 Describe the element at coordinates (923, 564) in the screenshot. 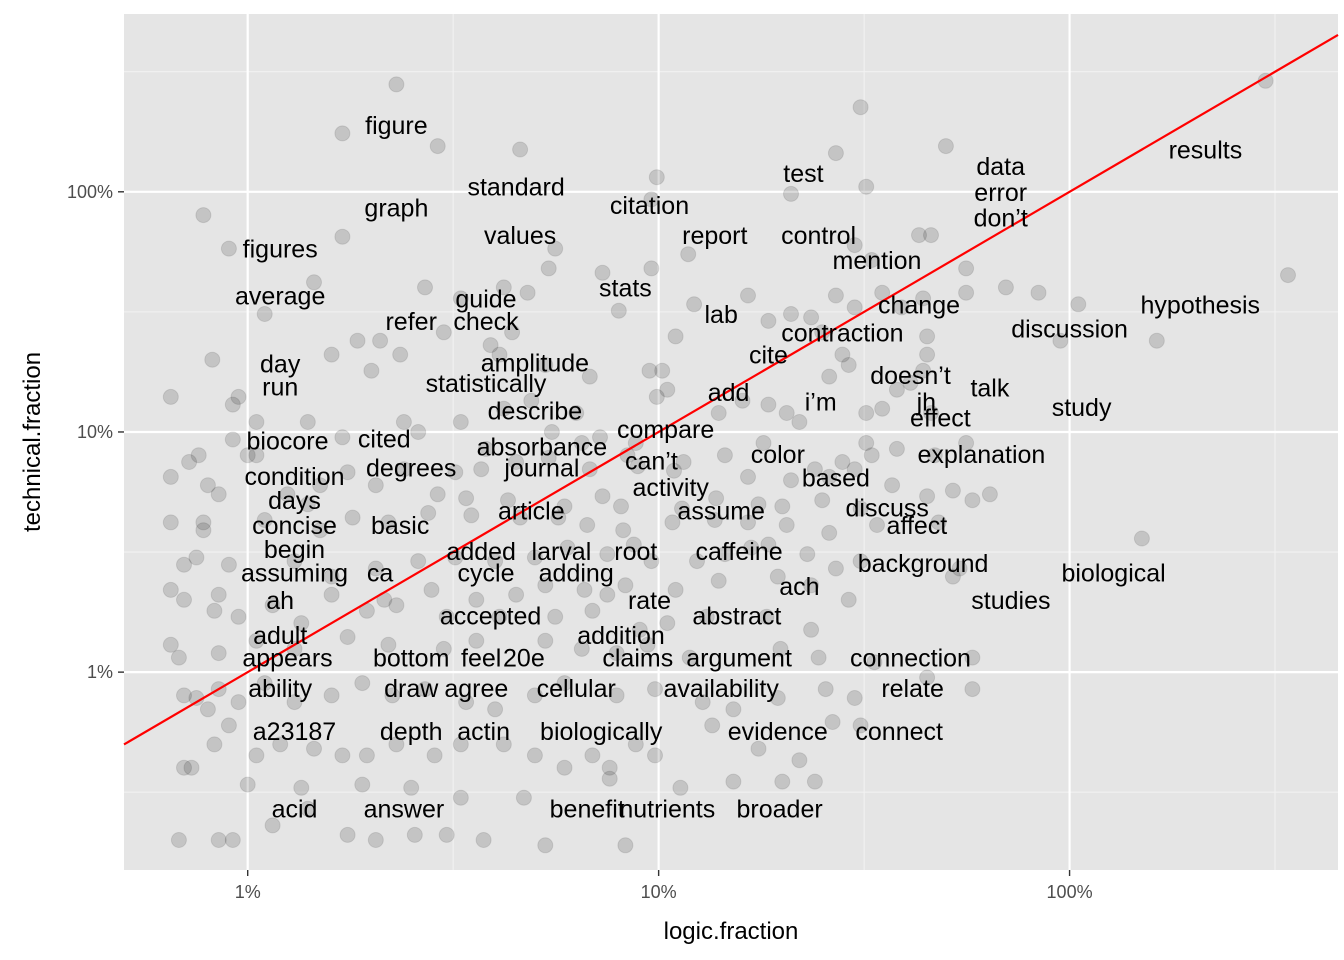

I see `word-label: background` at that location.